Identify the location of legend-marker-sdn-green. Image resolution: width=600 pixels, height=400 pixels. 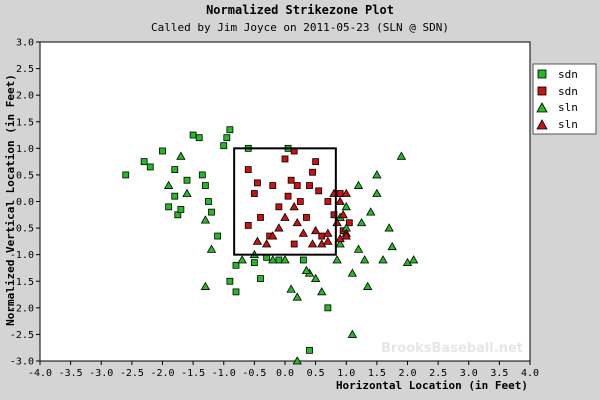
(542, 74).